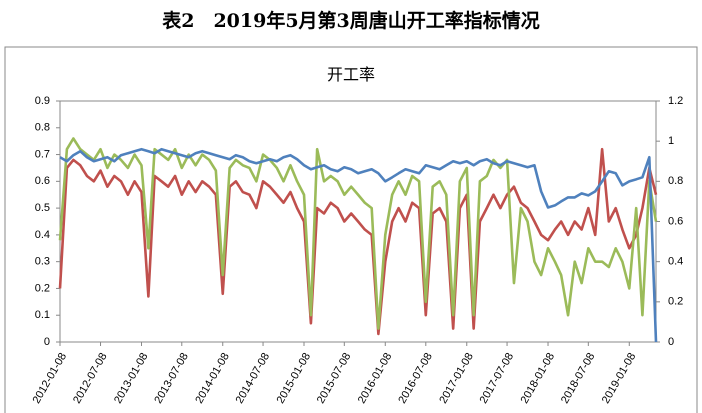 Image resolution: width=702 pixels, height=413 pixels. What do you see at coordinates (675, 262) in the screenshot?
I see `y2-tick-label: 0.4` at bounding box center [675, 262].